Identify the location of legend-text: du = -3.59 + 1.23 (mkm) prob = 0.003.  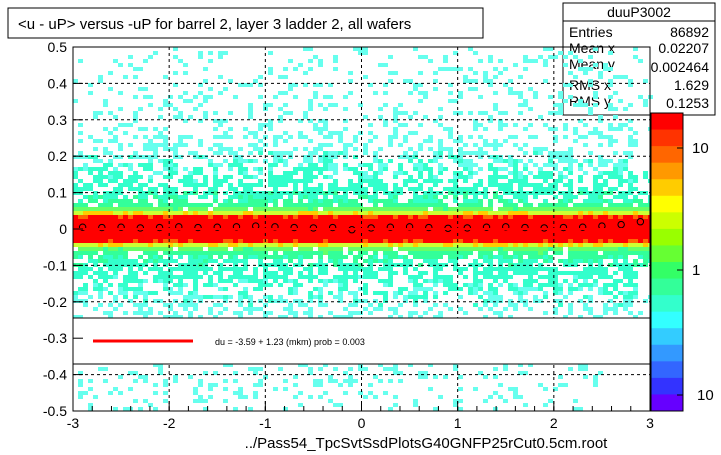
(290, 342).